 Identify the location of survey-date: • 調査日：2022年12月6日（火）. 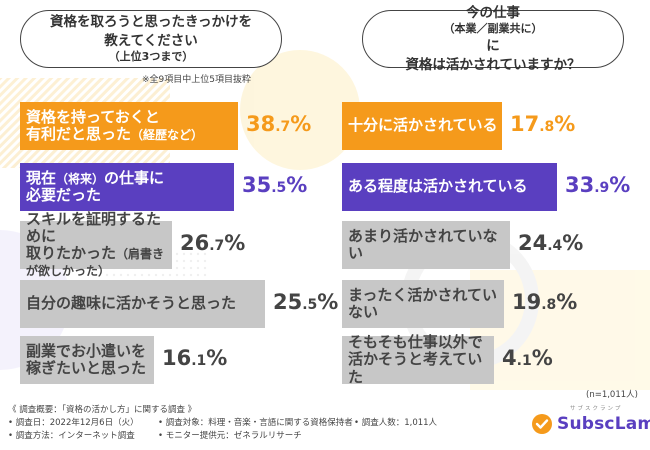
(73, 423).